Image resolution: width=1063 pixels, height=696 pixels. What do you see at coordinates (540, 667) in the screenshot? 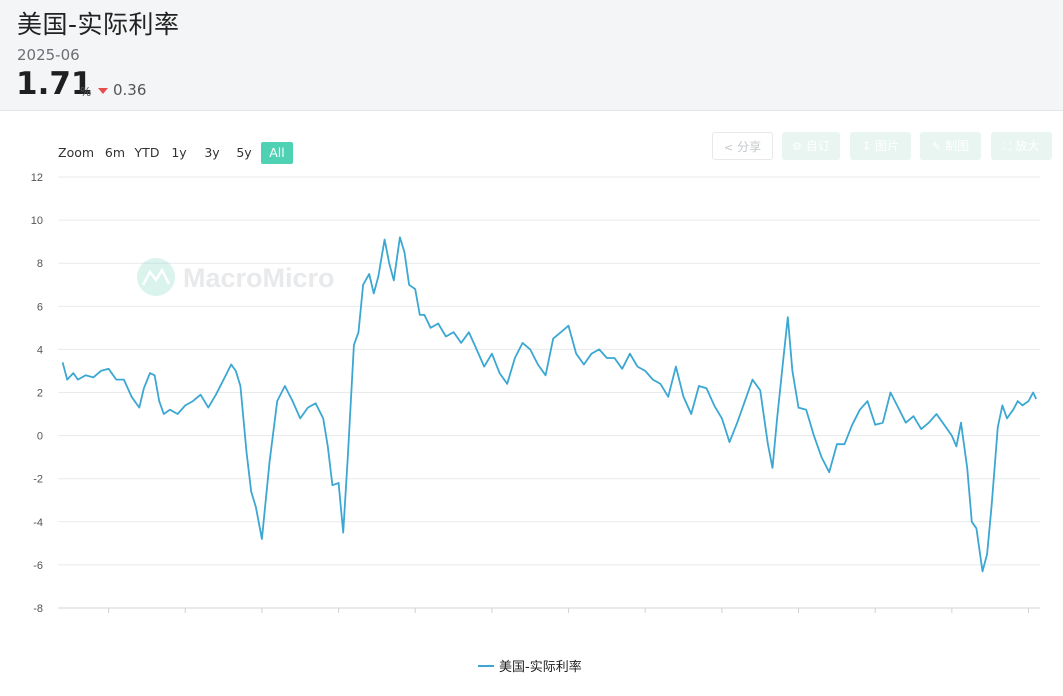
I see `legend-label: 美国-实际利率` at bounding box center [540, 667].